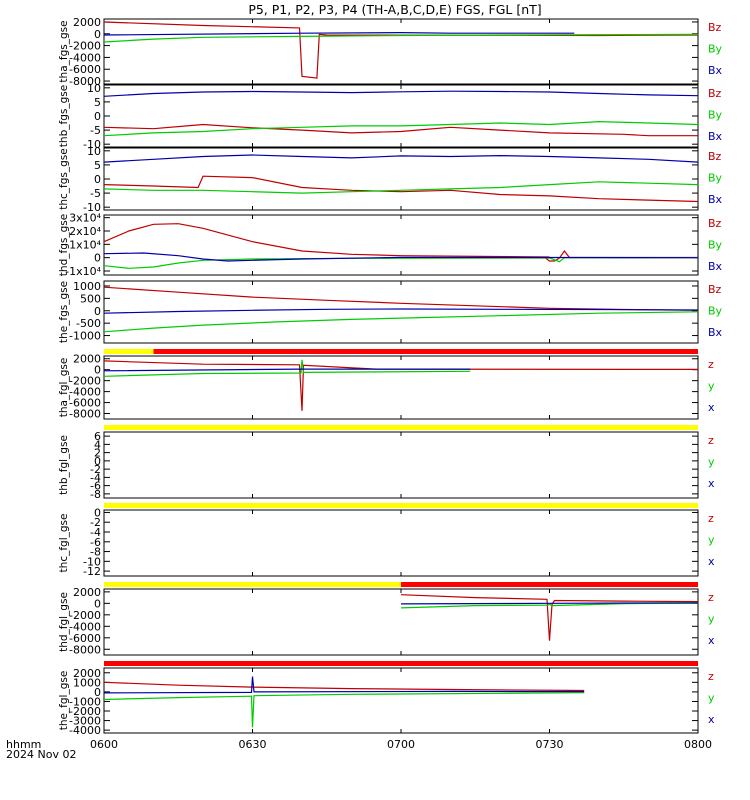  What do you see at coordinates (64, 701) in the screenshot?
I see `y-axis-label: the_fgl_gse` at bounding box center [64, 701].